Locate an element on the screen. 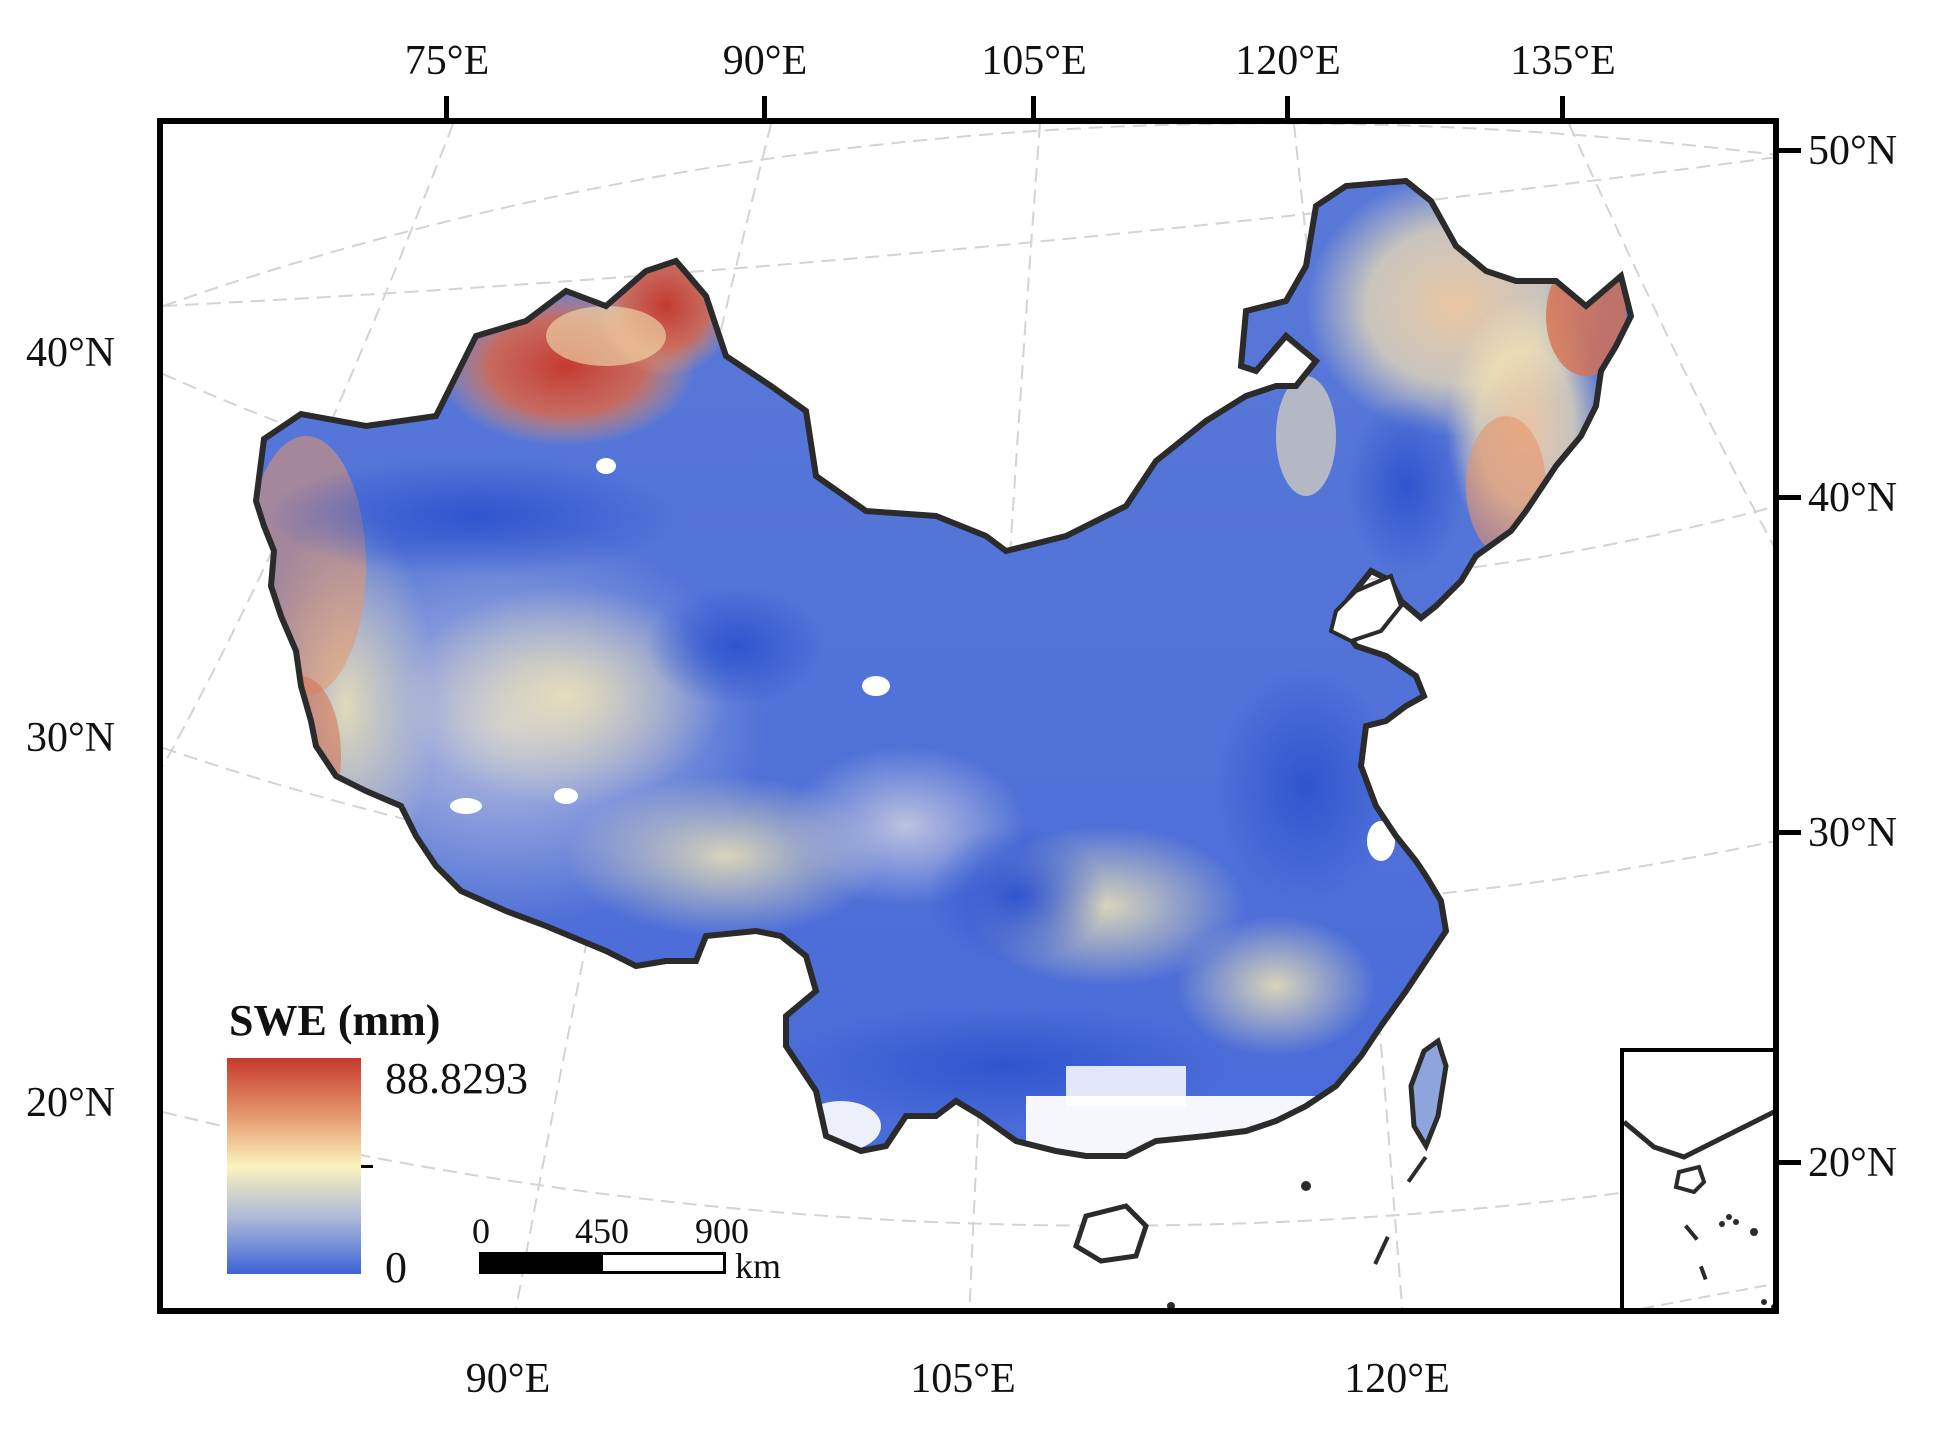 This screenshot has height=1430, width=1937. inset-islands is located at coordinates (1728, 1261).